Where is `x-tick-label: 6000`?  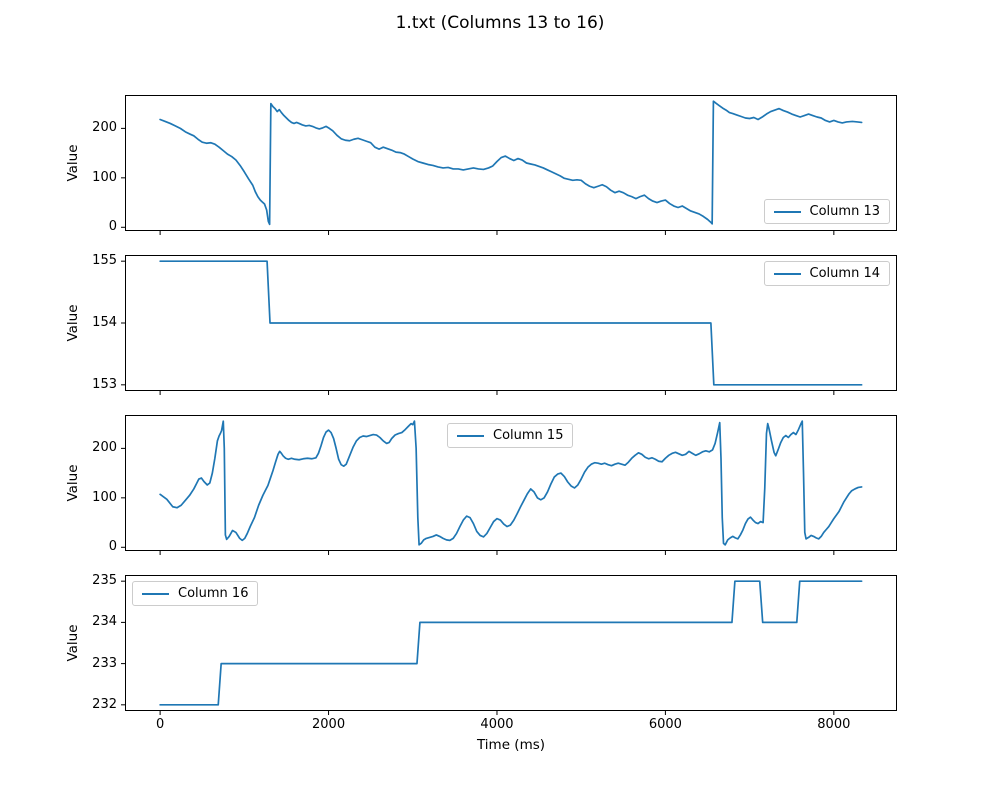
x-tick-label: 6000 is located at coordinates (665, 724).